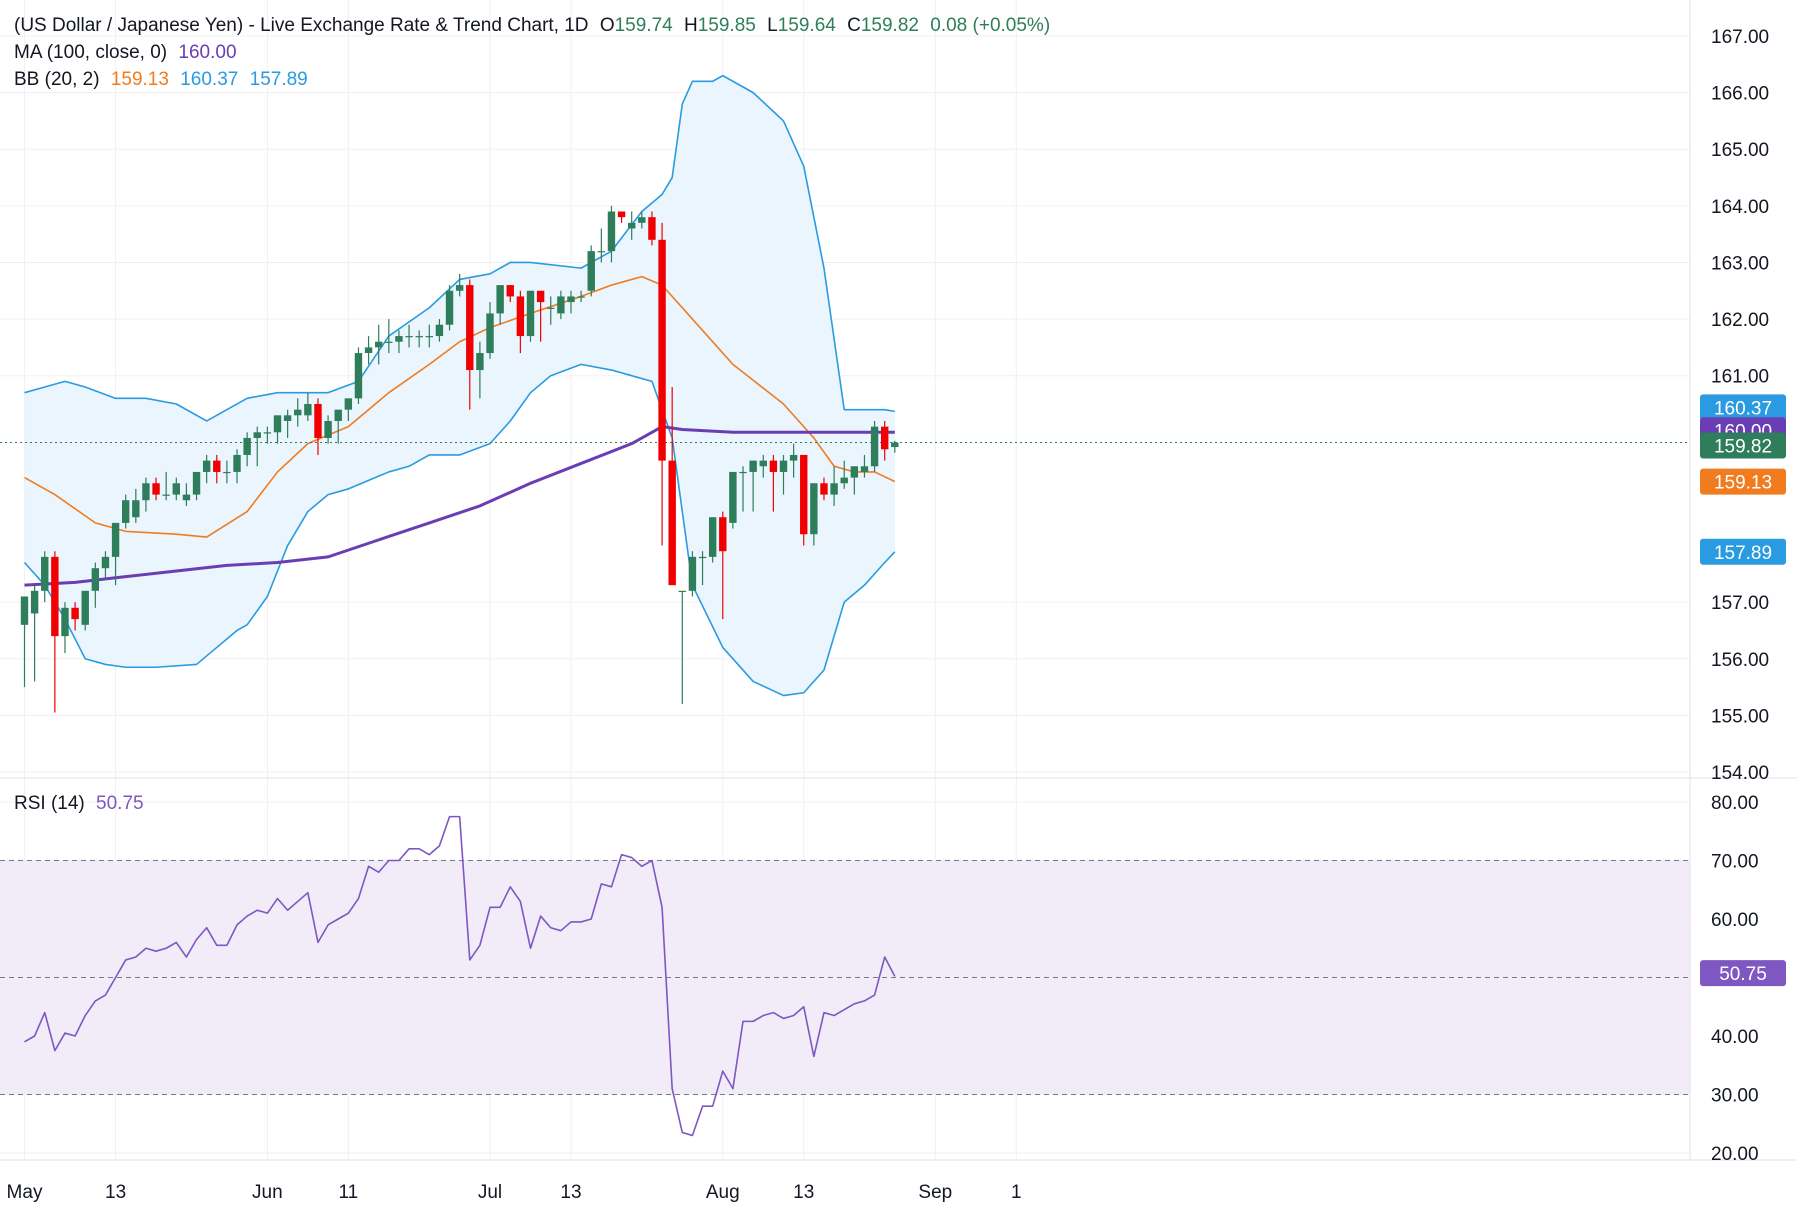  Describe the element at coordinates (459, 506) in the screenshot. I see `ma100-line` at that location.